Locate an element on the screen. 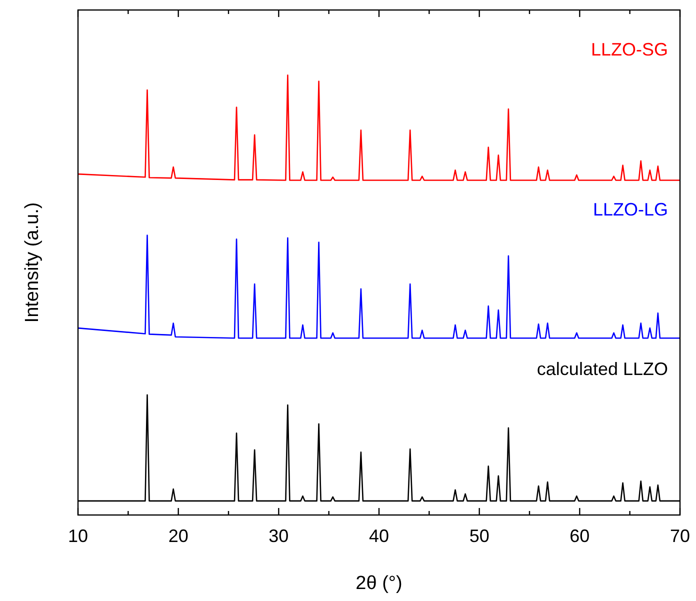 This screenshot has height=601, width=696. x-tick-label: 30 is located at coordinates (278, 536).